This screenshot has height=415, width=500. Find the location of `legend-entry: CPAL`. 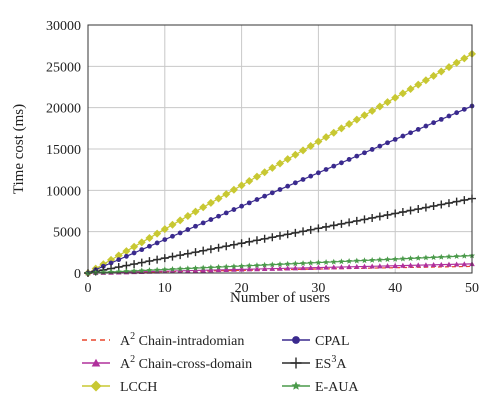

legend-entry: CPAL is located at coordinates (316, 341).